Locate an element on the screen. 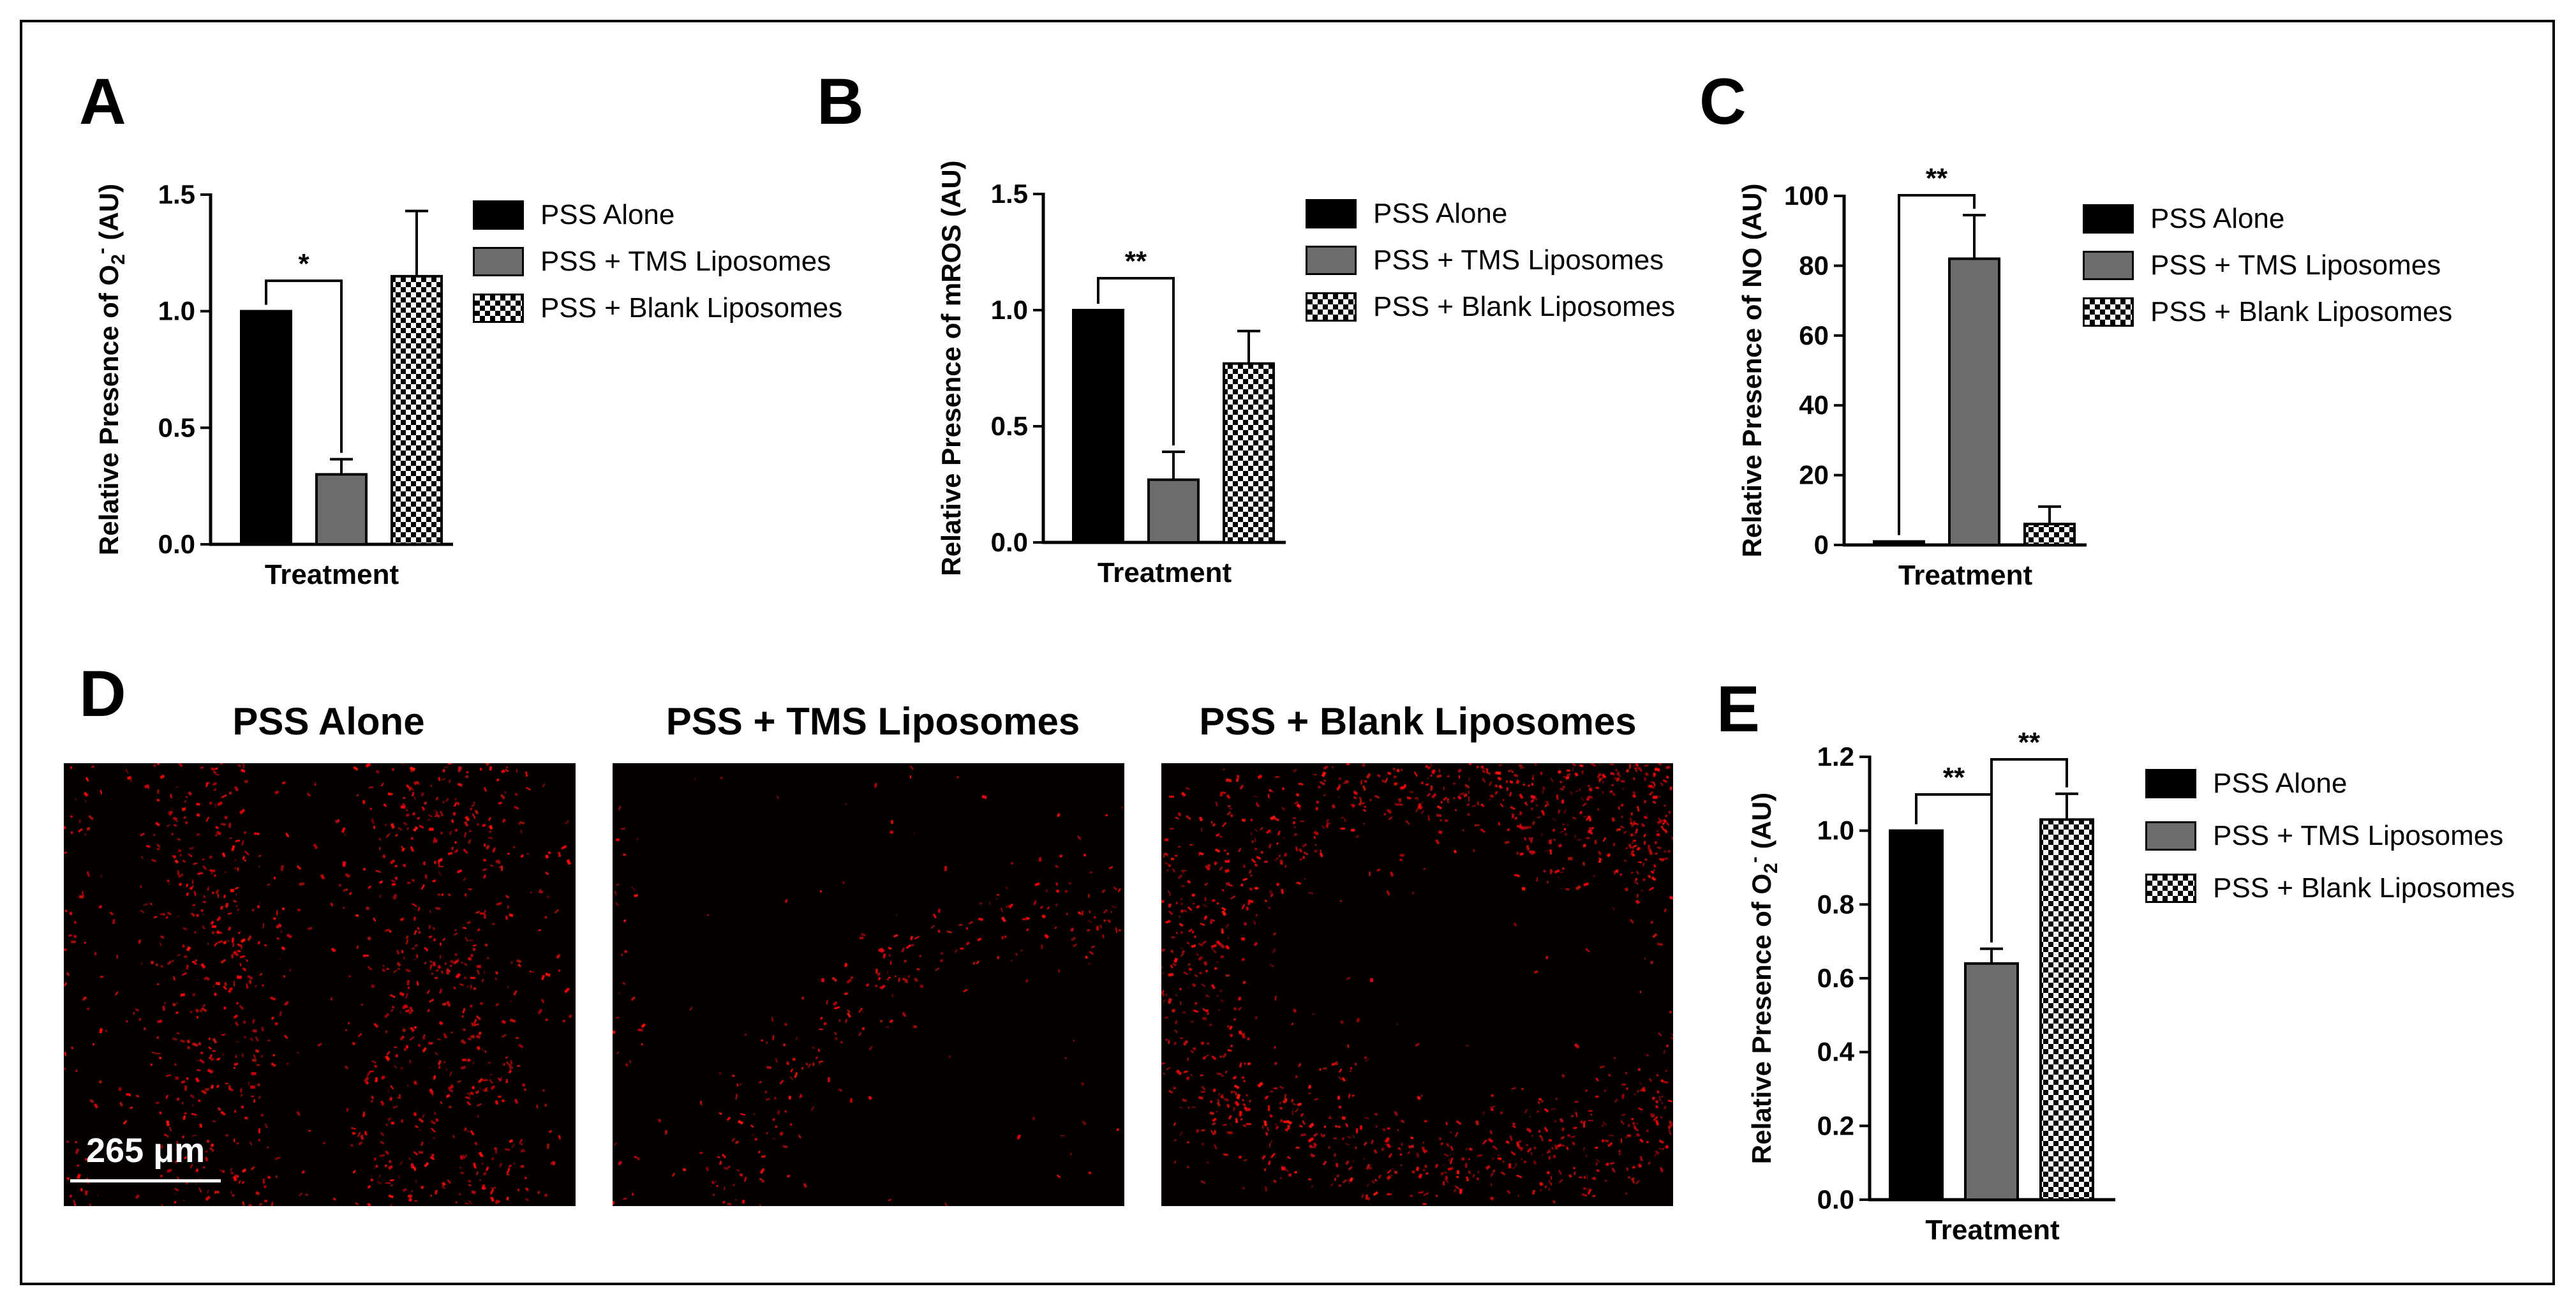 This screenshot has width=2576, height=1312. y-axis-label-sub: 2 is located at coordinates (1771, 868).